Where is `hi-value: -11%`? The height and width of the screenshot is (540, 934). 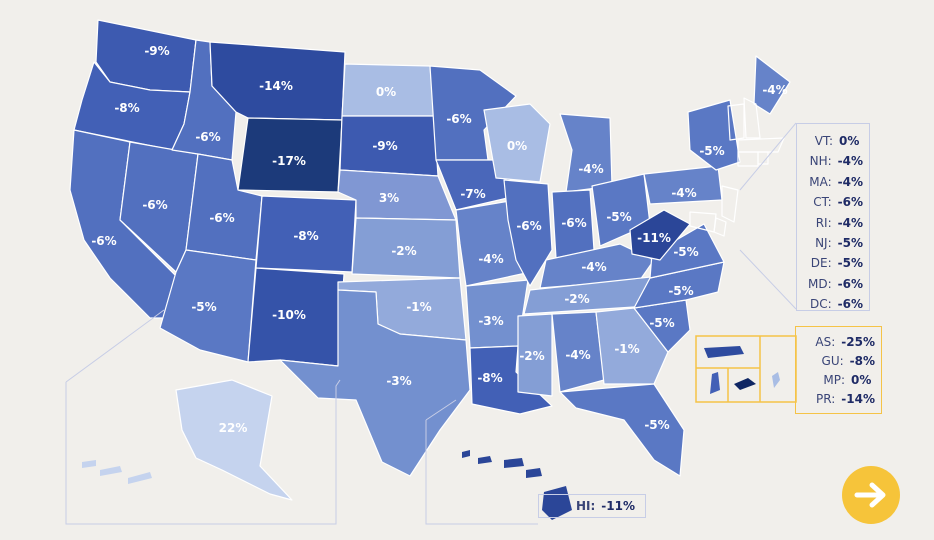 hi-value: -11% is located at coordinates (618, 506).